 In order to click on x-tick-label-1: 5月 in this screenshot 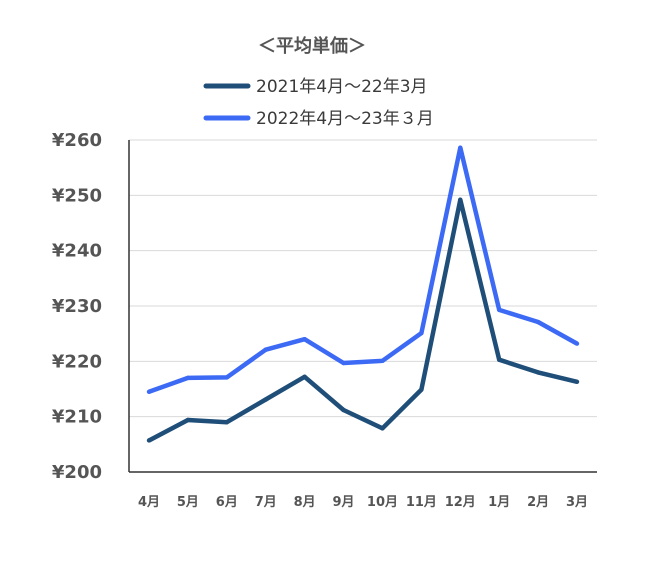, I will do `click(188, 502)`.